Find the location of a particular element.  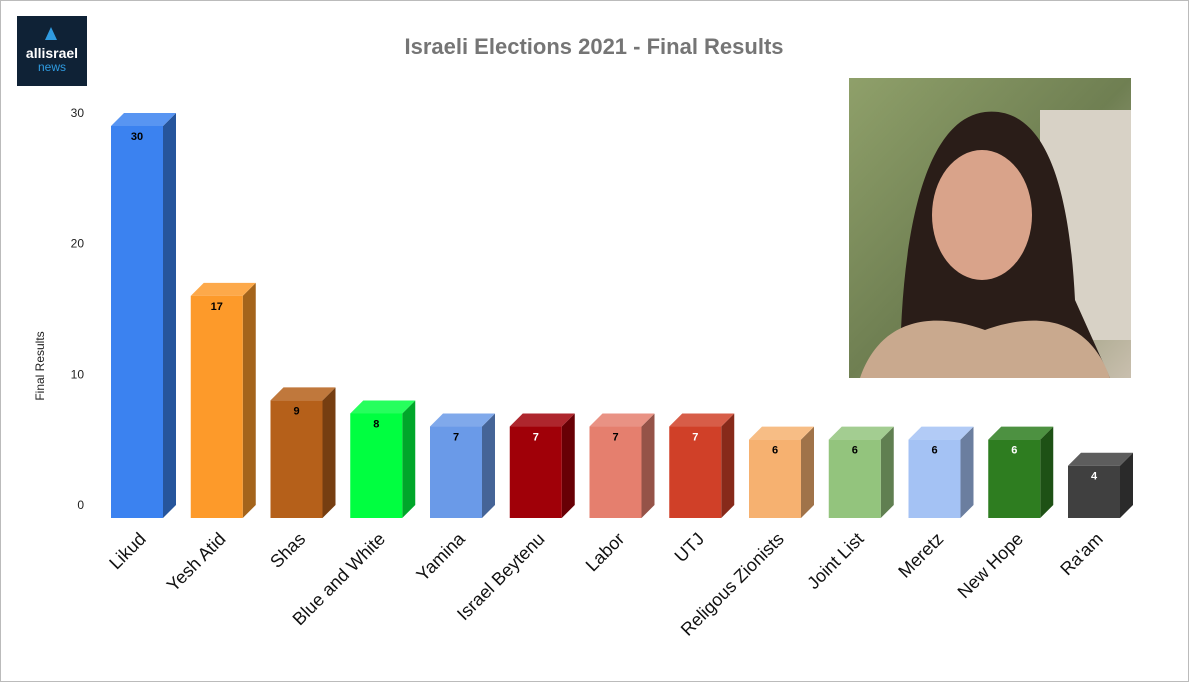

chart-title: Israeli Elections 2021 - Final Results is located at coordinates (593, 46).